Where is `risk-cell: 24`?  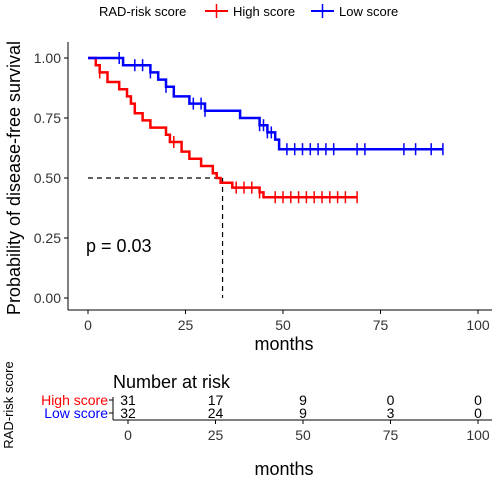
risk-cell: 24 is located at coordinates (216, 413).